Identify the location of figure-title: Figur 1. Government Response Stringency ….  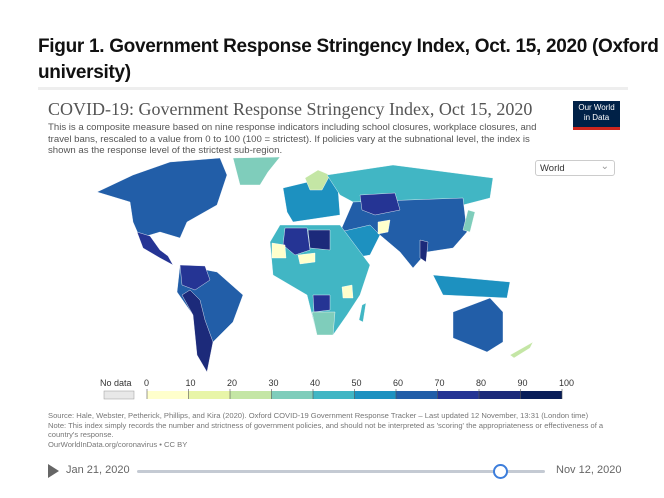
(348, 59).